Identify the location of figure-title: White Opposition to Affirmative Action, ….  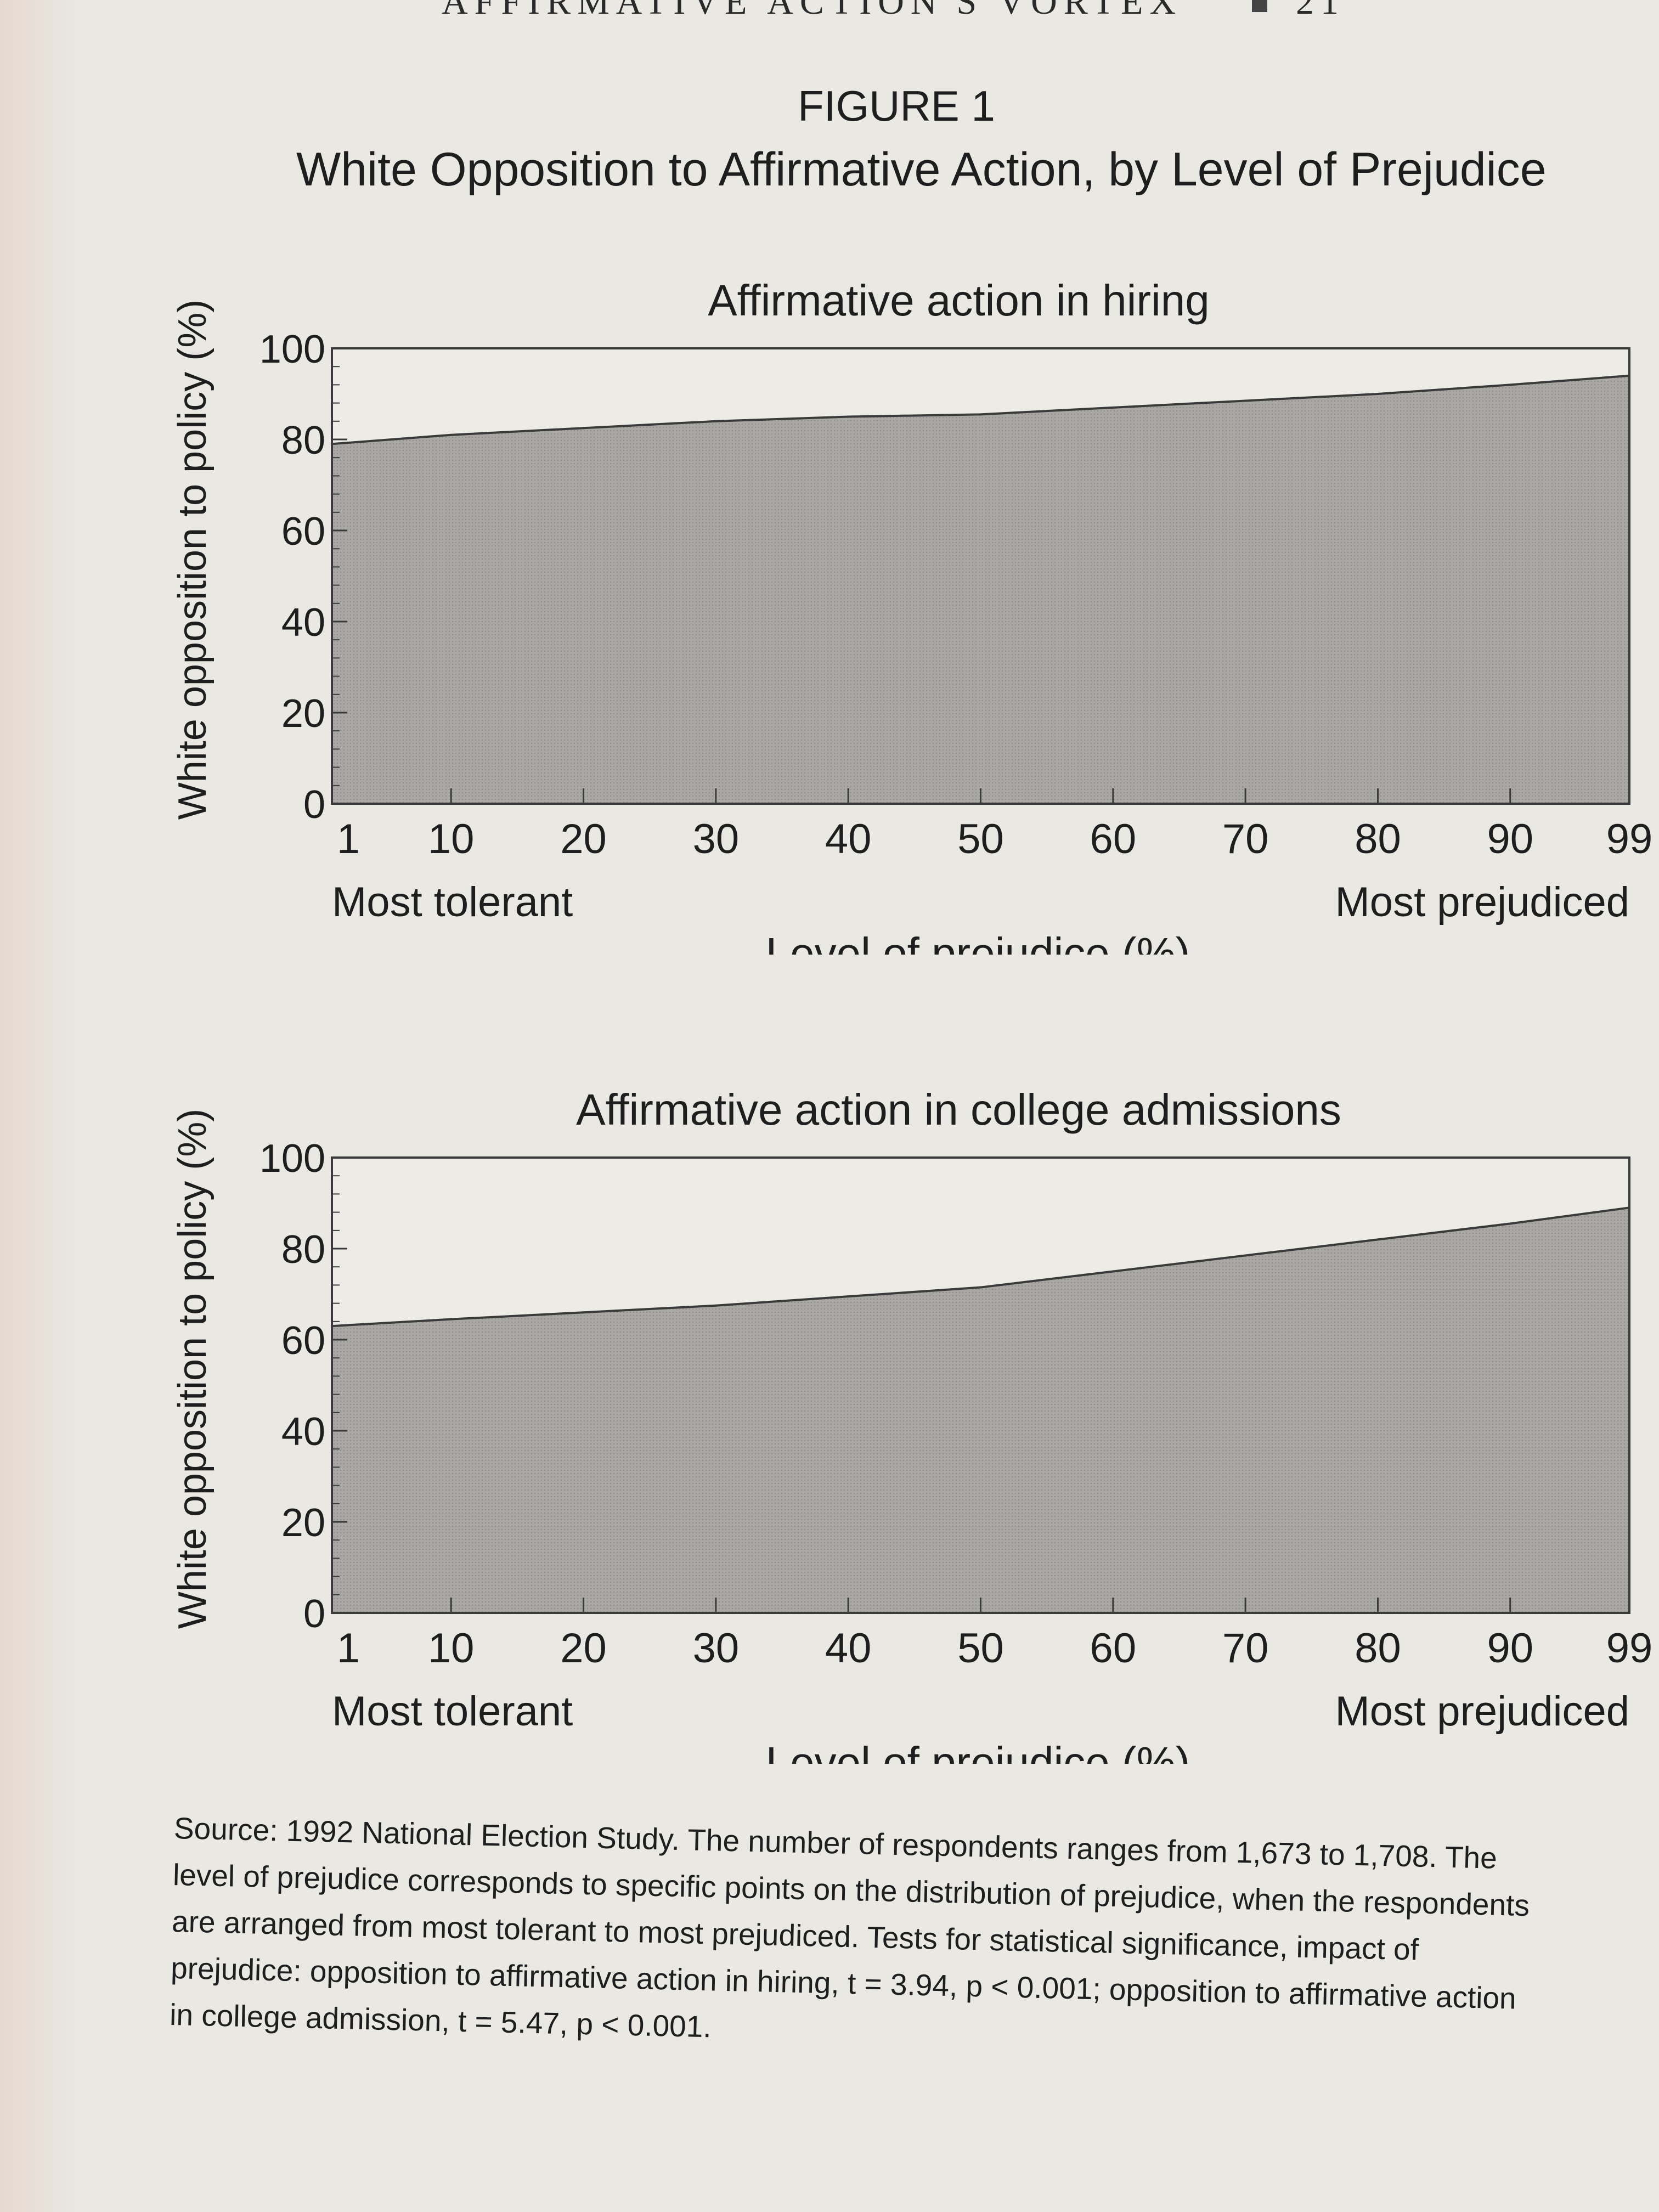
(921, 170).